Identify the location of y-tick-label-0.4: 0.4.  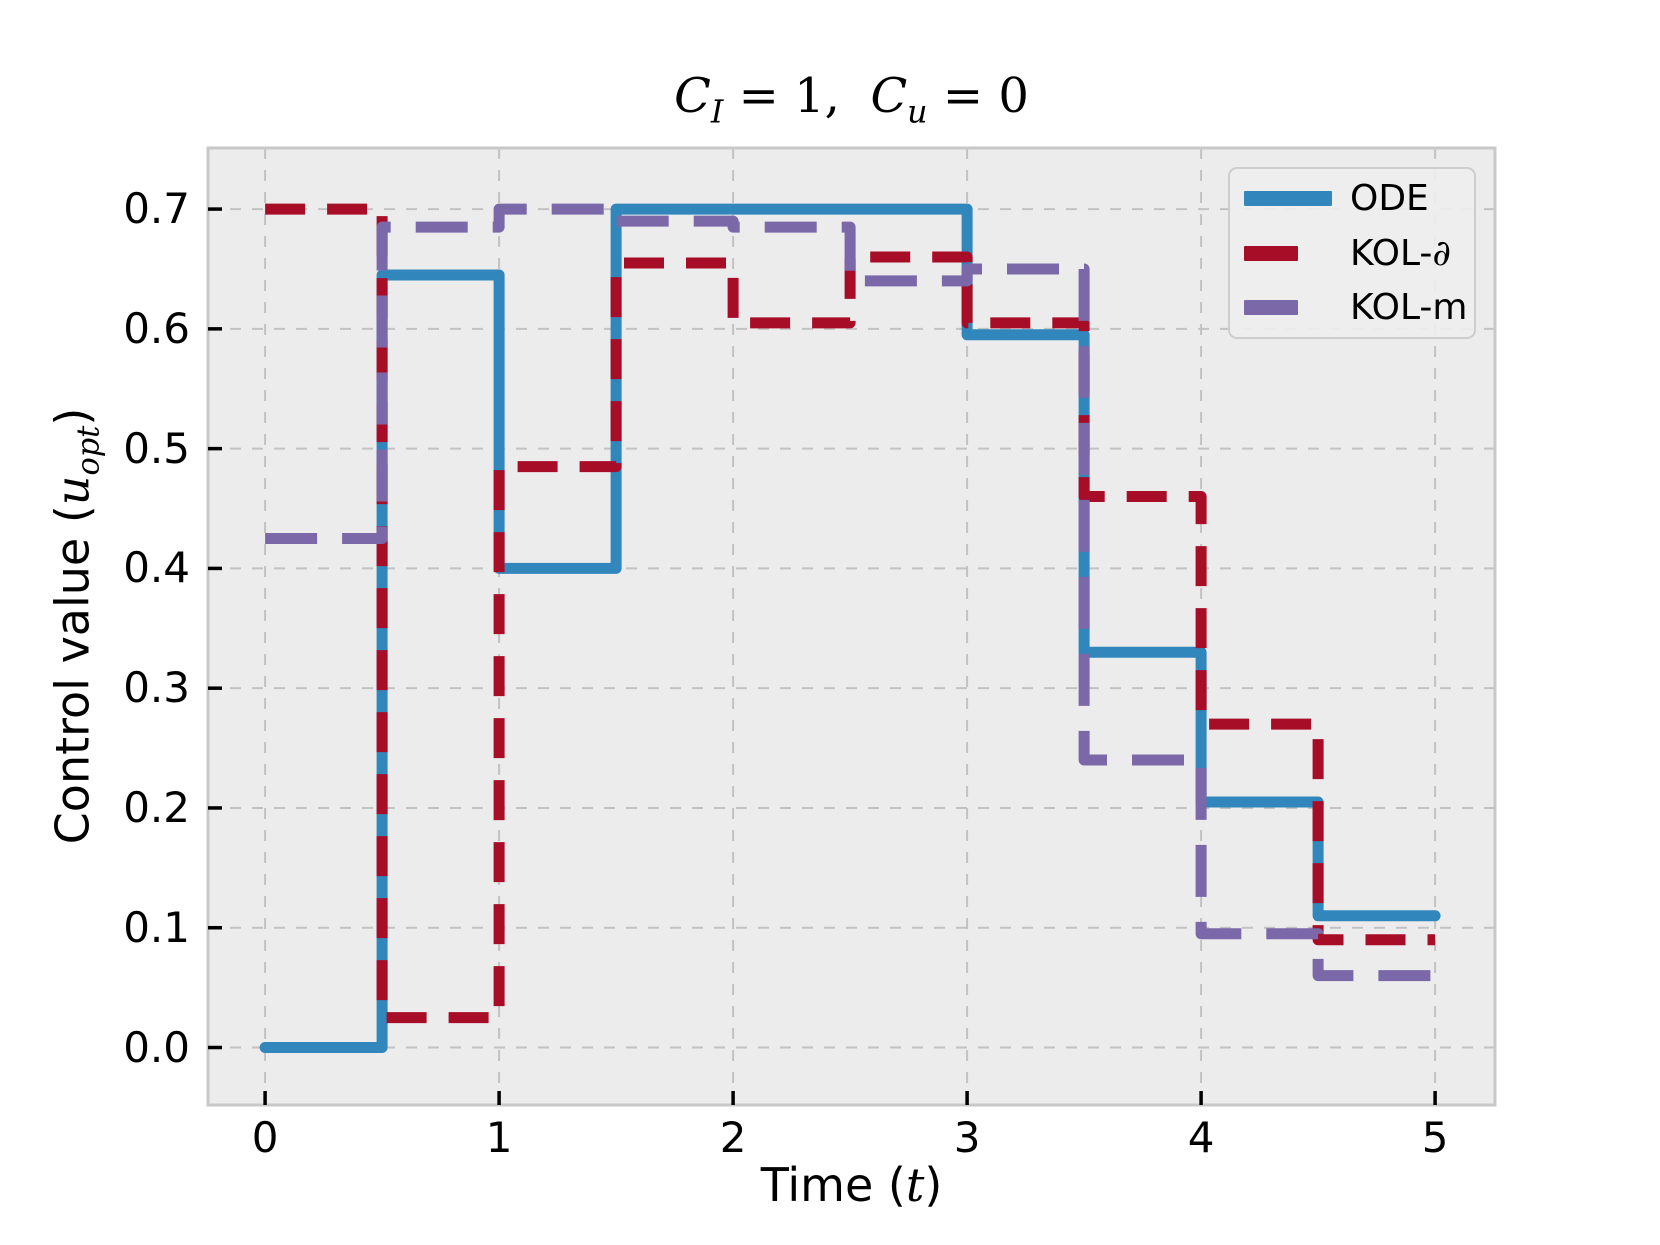
(156, 568).